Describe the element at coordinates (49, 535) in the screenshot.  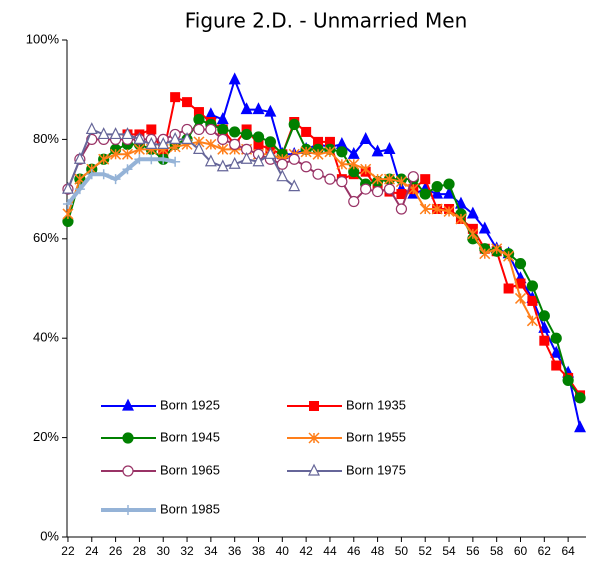
I see `y-tick-label: 0%` at that location.